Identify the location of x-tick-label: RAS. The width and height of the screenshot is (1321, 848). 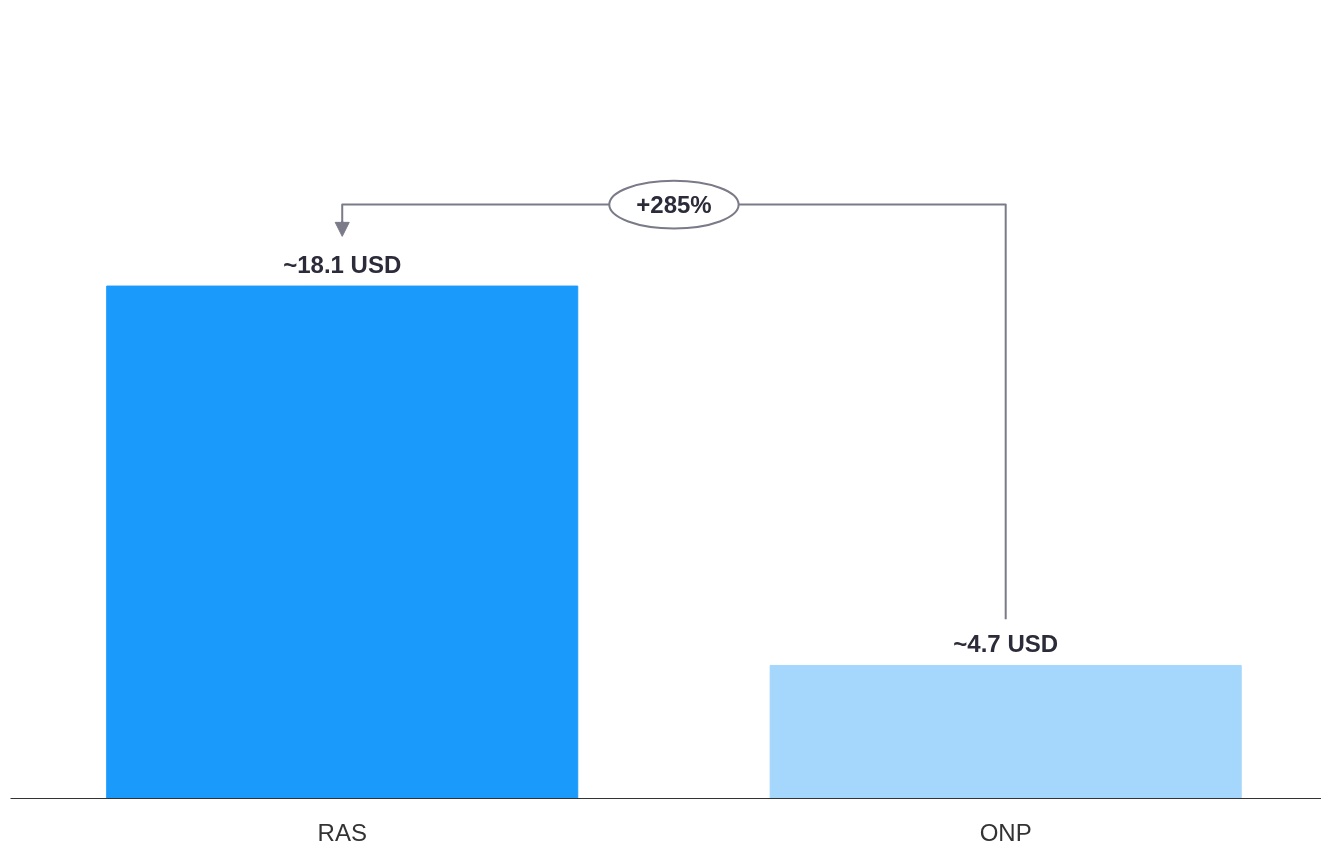
(342, 832).